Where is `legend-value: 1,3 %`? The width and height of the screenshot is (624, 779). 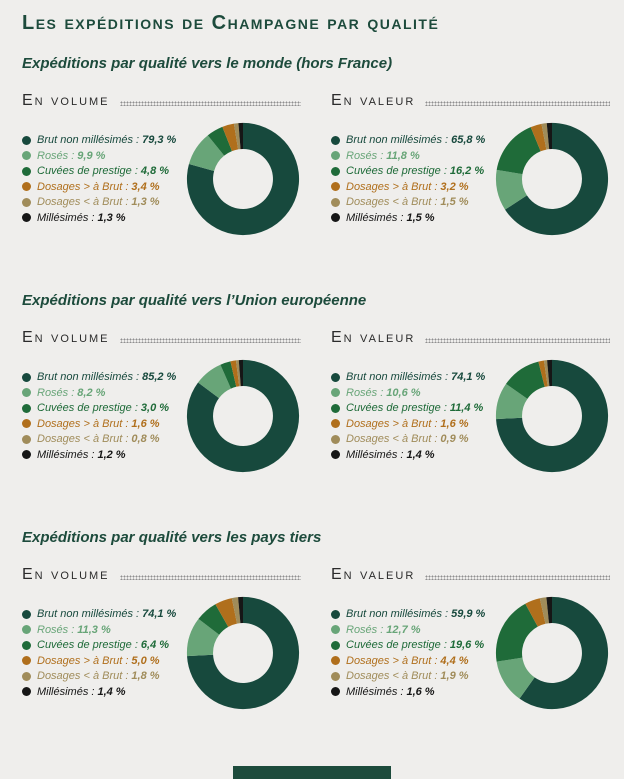 legend-value: 1,3 % is located at coordinates (111, 217).